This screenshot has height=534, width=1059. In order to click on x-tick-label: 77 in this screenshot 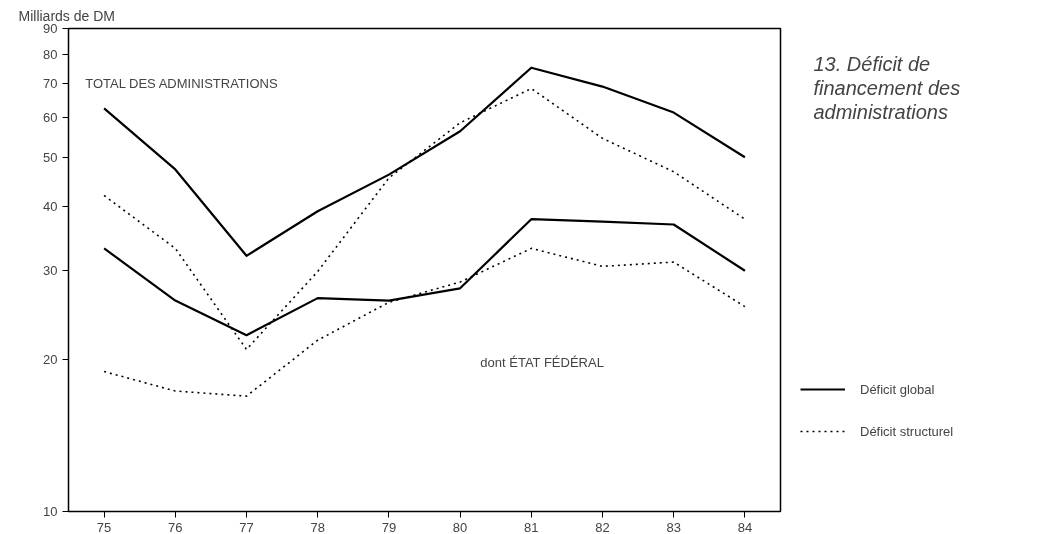, I will do `click(246, 526)`.